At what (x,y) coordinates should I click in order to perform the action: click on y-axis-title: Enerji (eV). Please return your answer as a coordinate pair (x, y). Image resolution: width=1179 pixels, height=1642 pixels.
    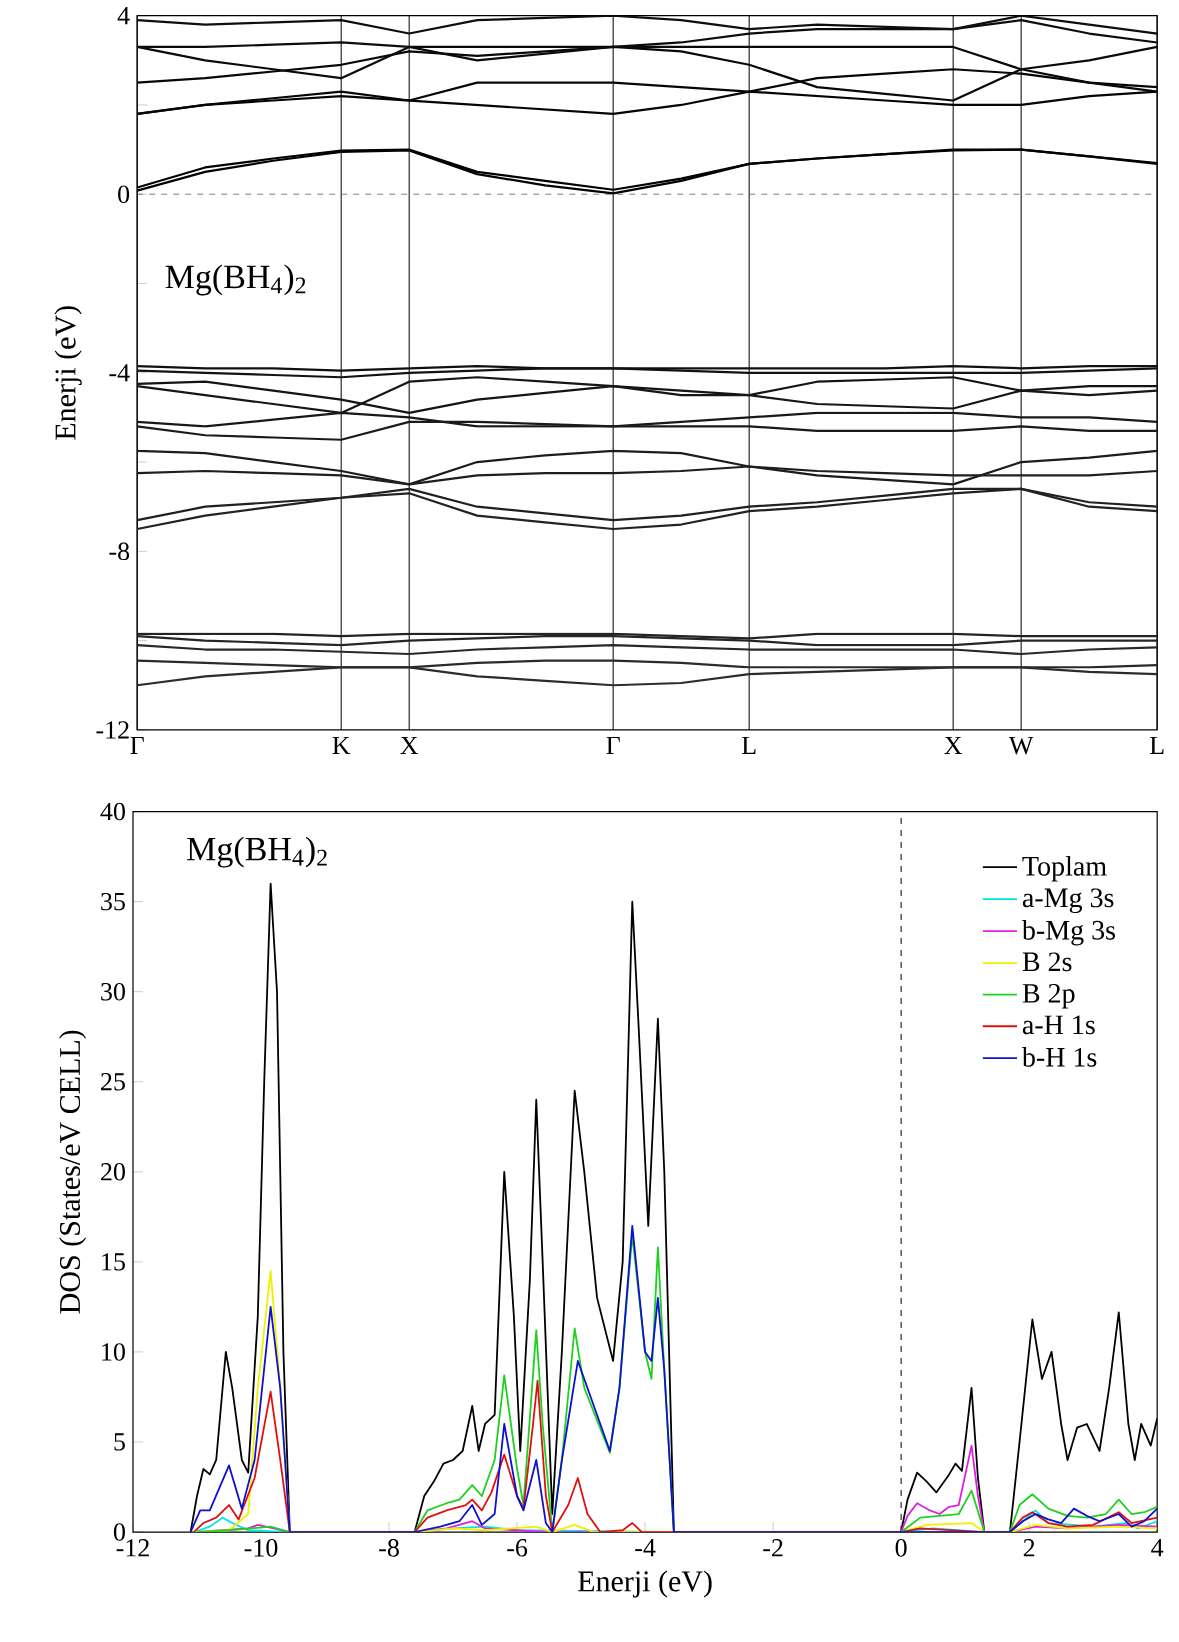
    Looking at the image, I should click on (68, 373).